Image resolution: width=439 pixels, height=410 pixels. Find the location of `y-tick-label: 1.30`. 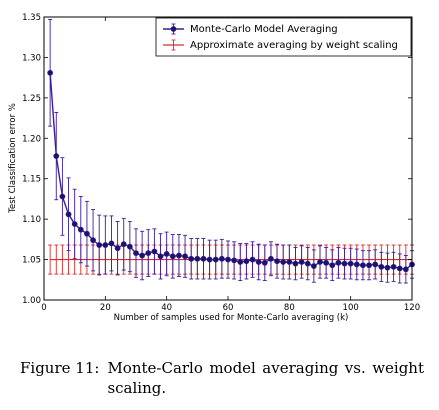

y-tick-label: 1.30 is located at coordinates (31, 58).